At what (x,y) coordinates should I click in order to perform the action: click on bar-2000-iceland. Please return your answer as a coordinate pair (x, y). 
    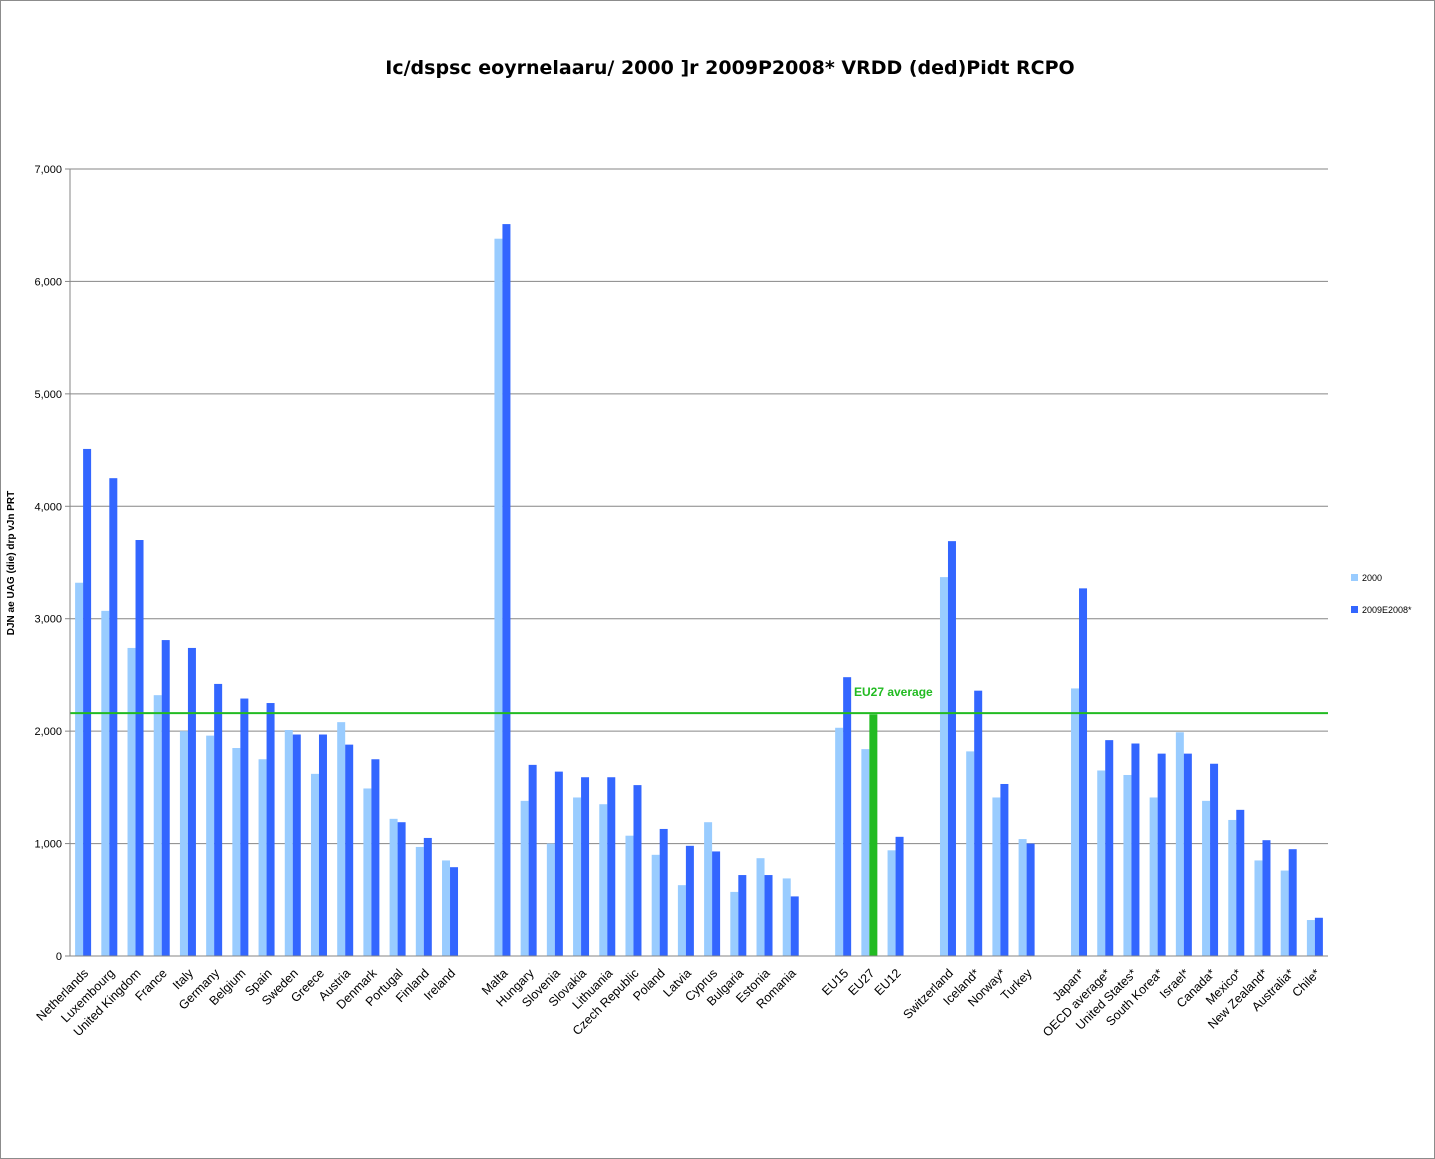
    Looking at the image, I should click on (970, 853).